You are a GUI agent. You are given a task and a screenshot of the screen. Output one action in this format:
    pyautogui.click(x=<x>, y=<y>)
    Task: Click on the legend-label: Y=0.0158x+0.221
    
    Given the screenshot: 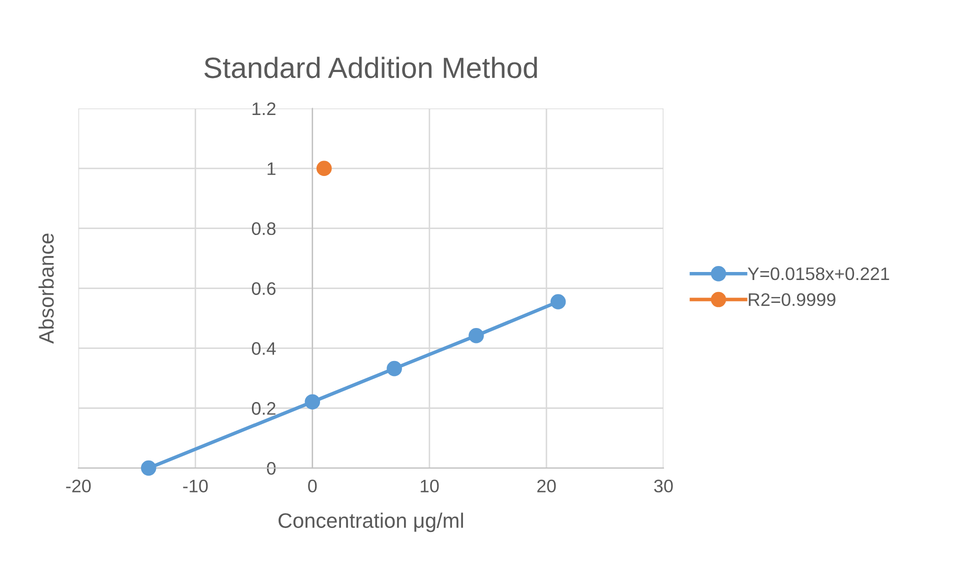 What is the action you would take?
    pyautogui.click(x=819, y=273)
    